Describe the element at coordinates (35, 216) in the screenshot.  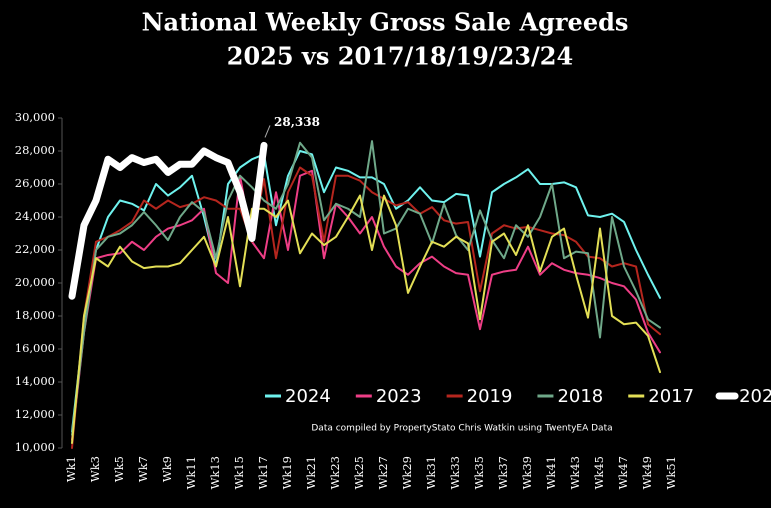
I see `y-tick-label: 24,000` at that location.